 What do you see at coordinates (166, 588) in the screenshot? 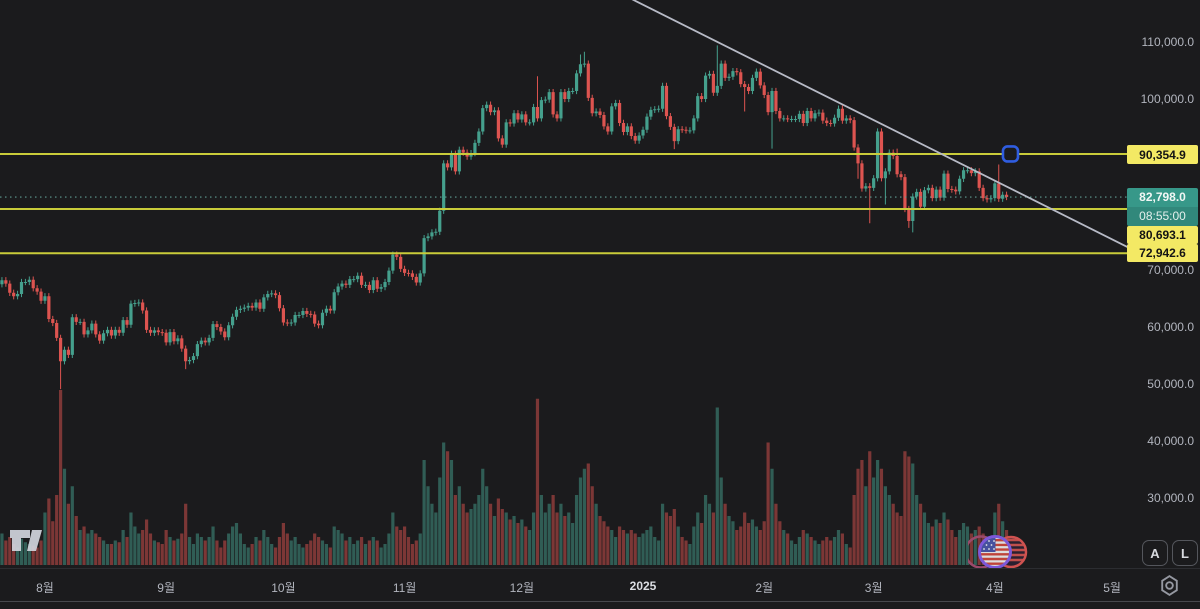
I see `x-axis-tick: 9월` at bounding box center [166, 588].